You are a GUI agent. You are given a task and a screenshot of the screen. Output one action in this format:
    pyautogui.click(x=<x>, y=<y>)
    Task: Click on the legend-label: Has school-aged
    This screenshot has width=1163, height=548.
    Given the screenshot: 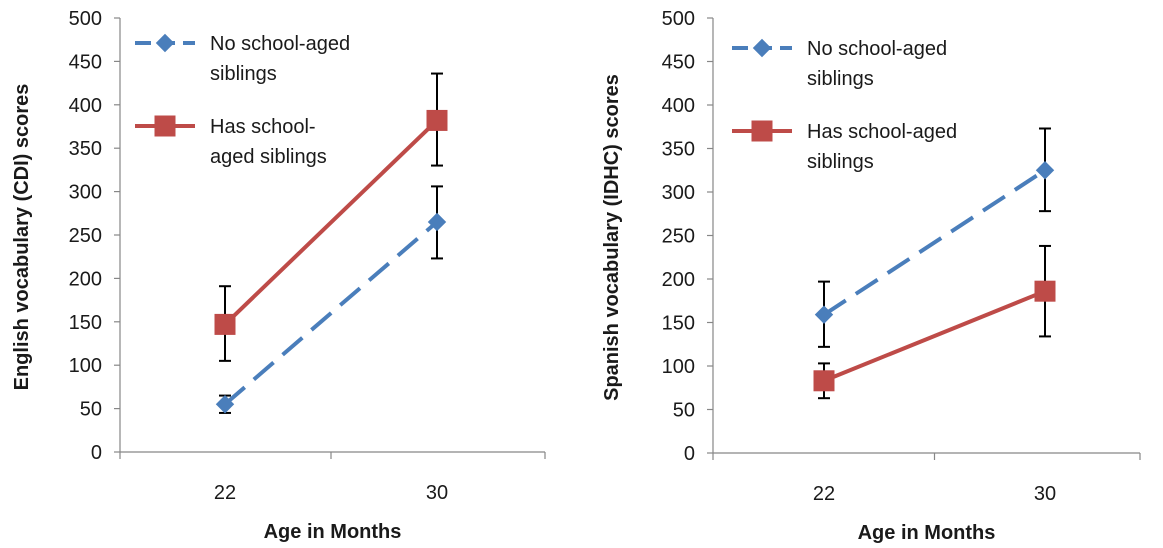 What is the action you would take?
    pyautogui.click(x=882, y=132)
    